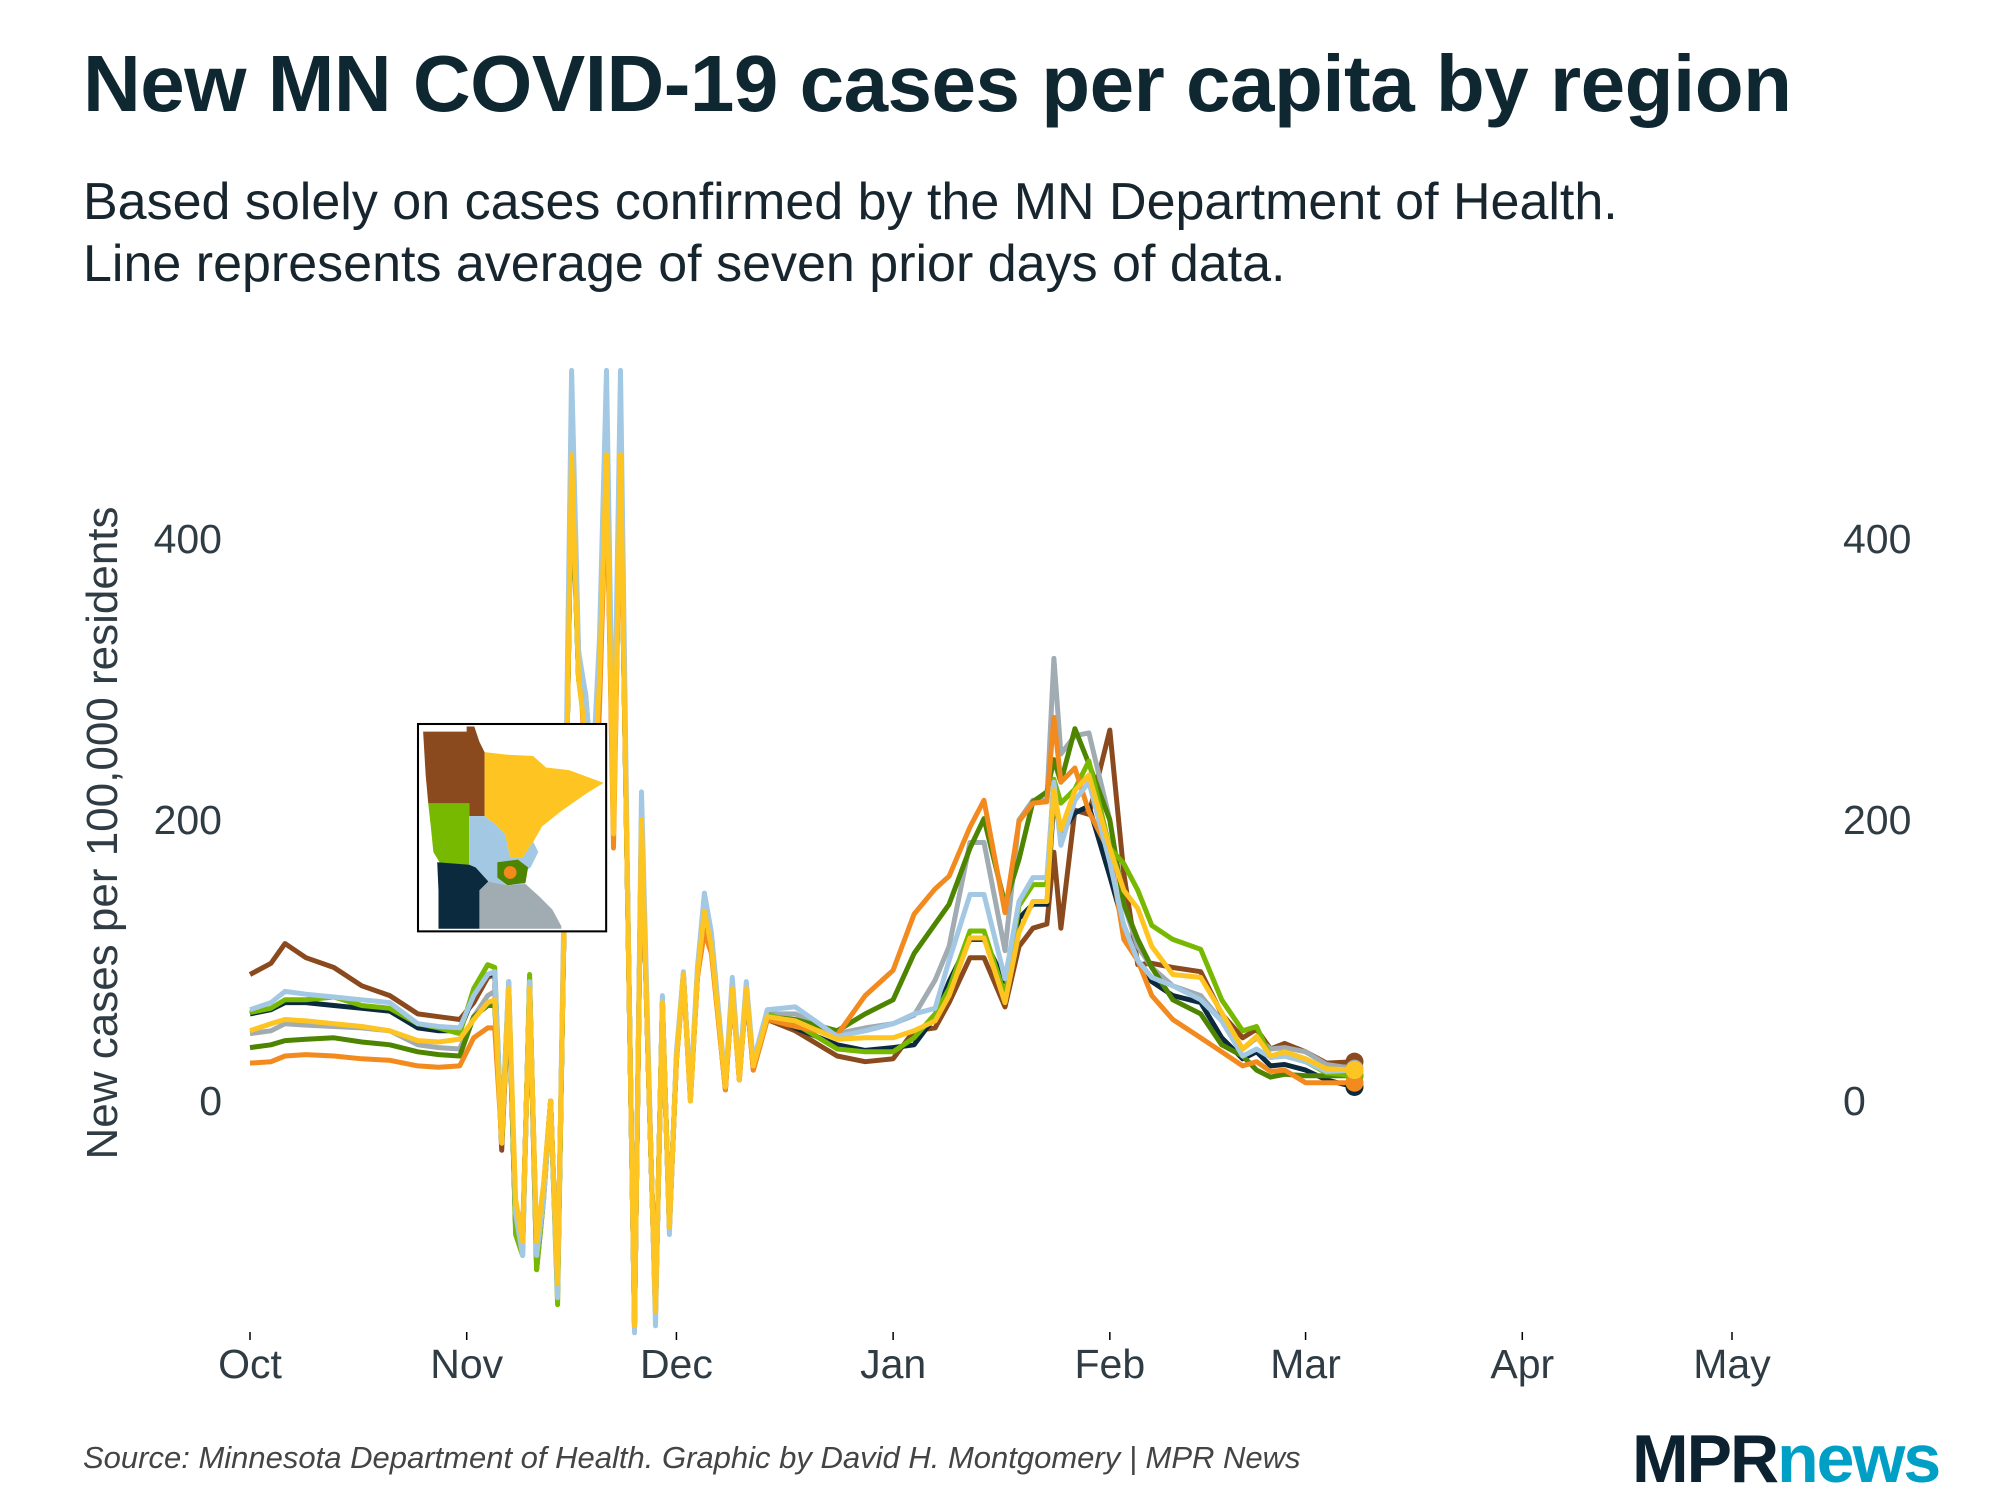 This screenshot has height=1500, width=2000. I want to click on x-tick-label: May, so click(1732, 1364).